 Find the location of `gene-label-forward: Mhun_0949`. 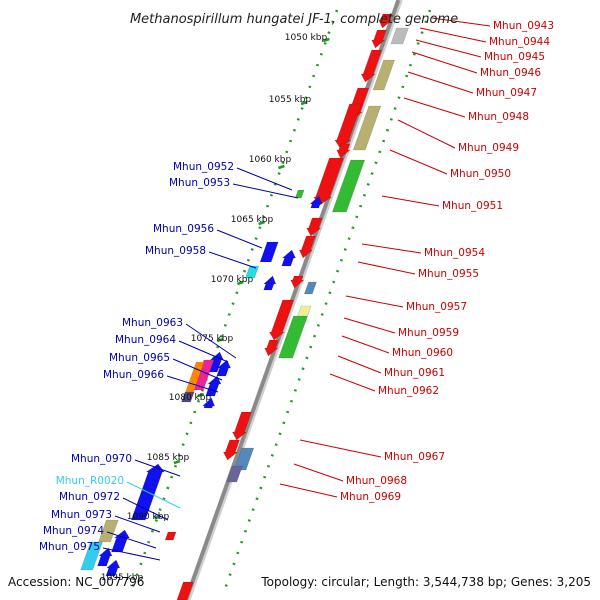

gene-label-forward: Mhun_0949 is located at coordinates (488, 148).